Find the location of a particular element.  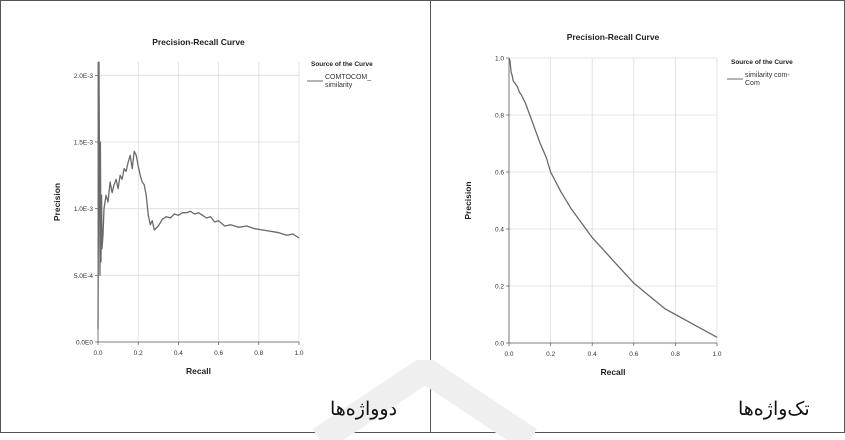

y-tick-label: 2.0E-3 is located at coordinates (84, 76).